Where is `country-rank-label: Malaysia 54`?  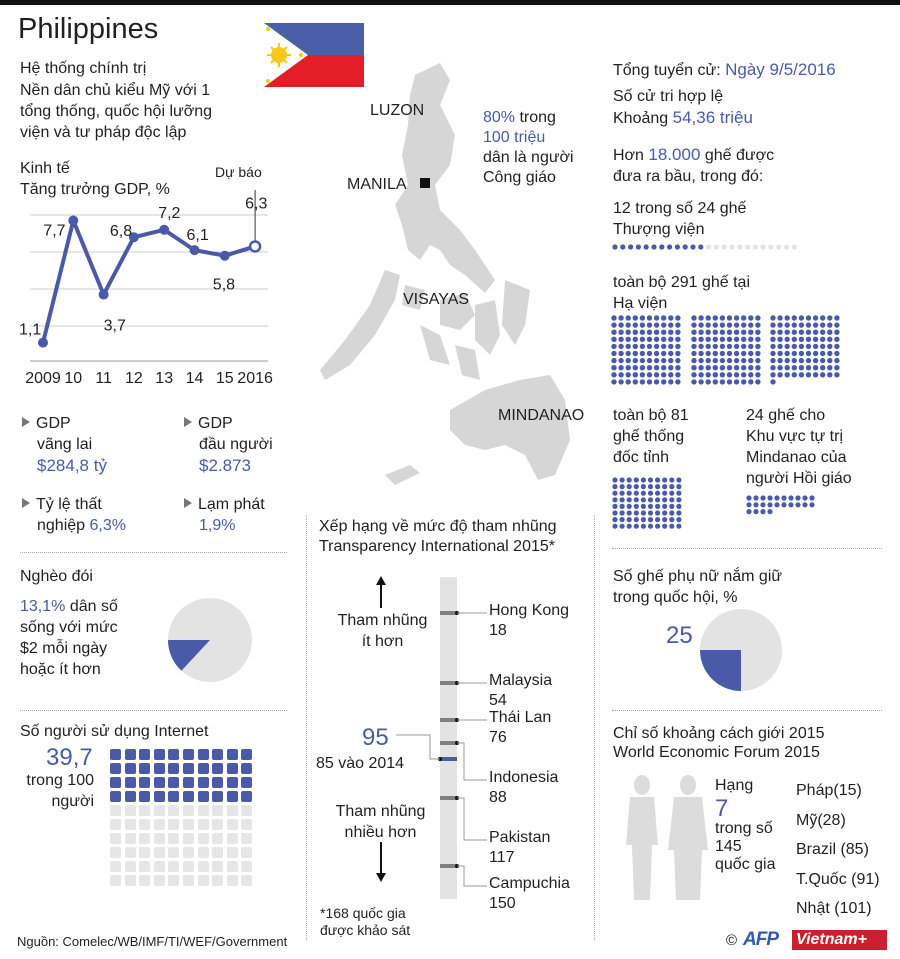 country-rank-label: Malaysia 54 is located at coordinates (520, 691).